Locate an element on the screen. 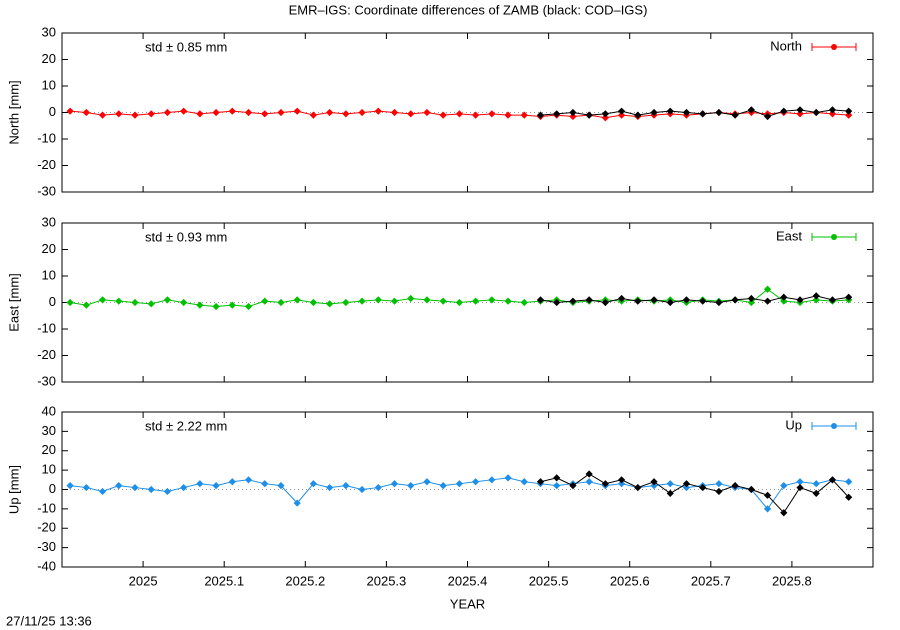 The width and height of the screenshot is (900, 630). y-axis-label: North [mm] is located at coordinates (13, 112).